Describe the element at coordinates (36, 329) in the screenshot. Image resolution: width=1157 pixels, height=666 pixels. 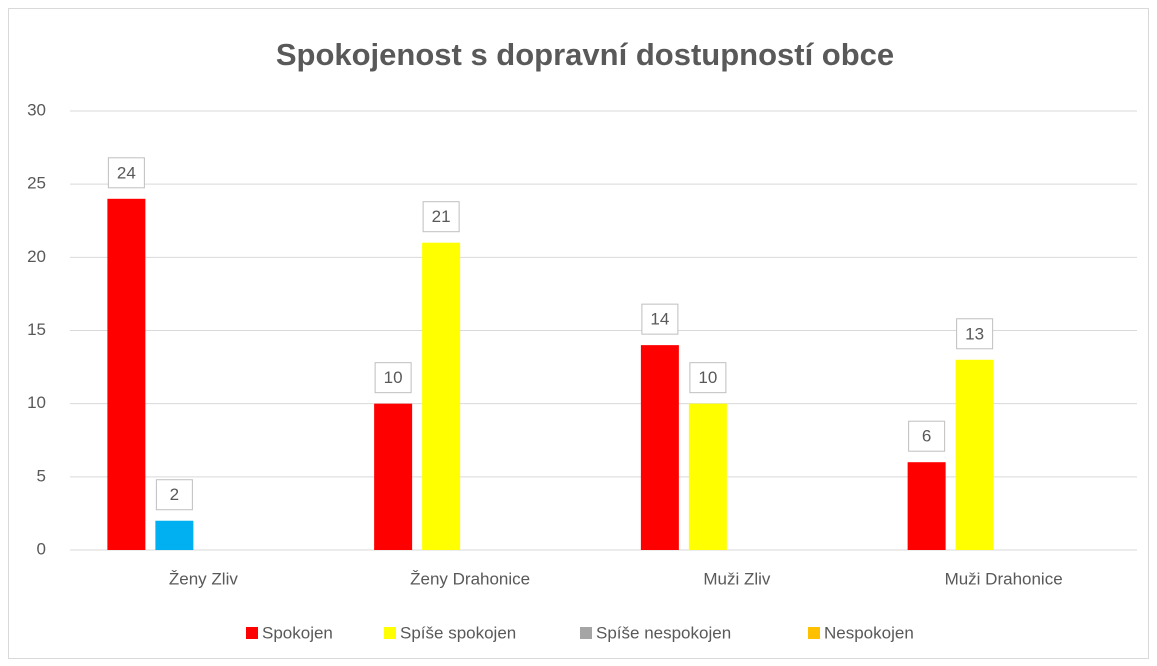
I see `y-tick-label: 15` at that location.